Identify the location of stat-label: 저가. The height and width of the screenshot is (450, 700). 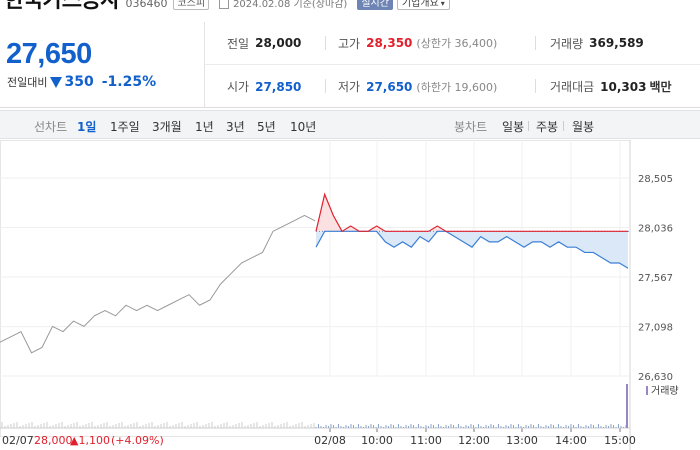
(349, 87).